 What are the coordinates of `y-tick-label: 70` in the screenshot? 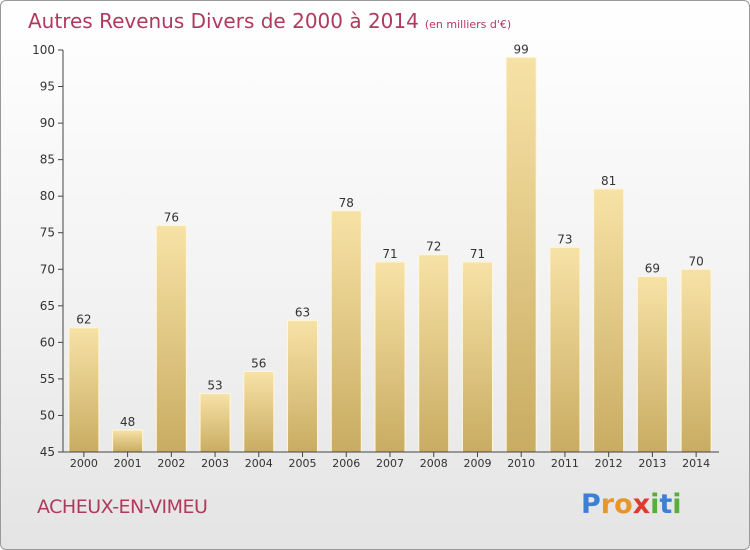 It's located at (47, 269).